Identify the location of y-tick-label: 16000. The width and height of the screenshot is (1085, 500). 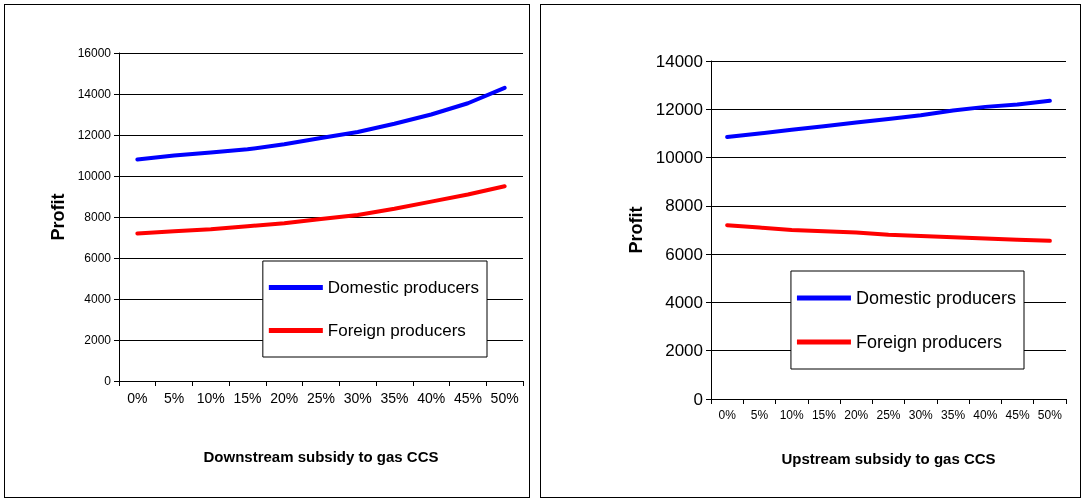
(94, 53).